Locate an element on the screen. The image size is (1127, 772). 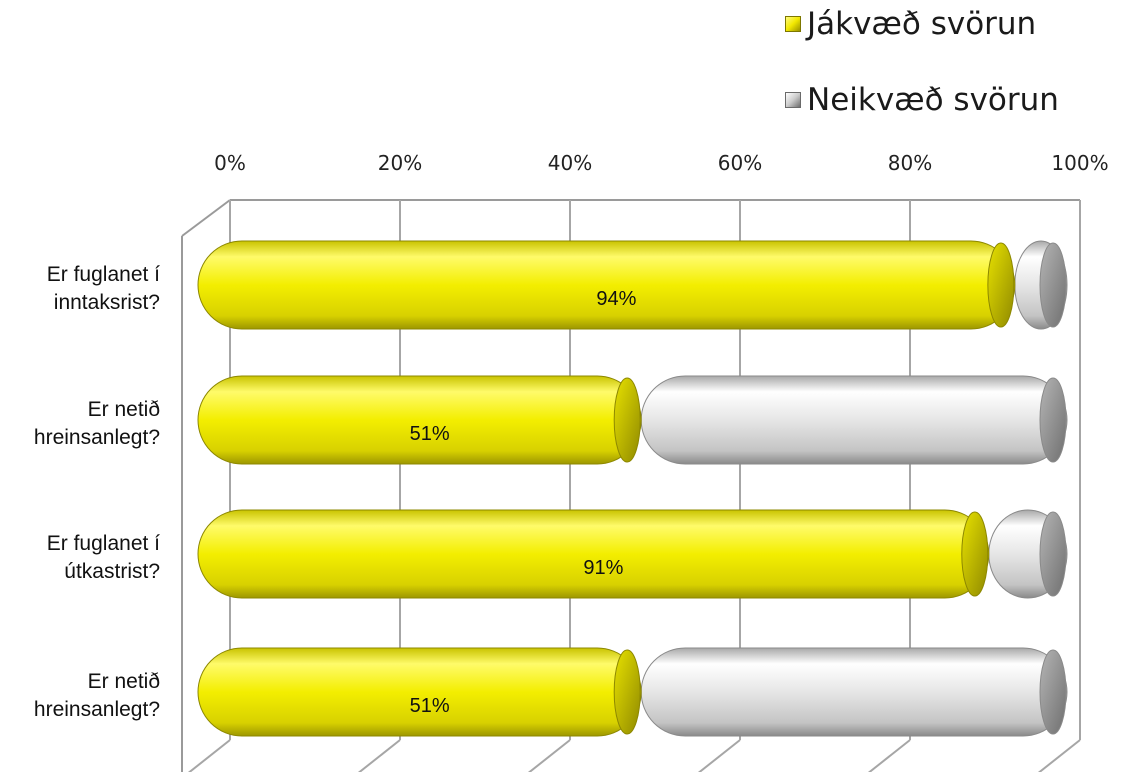
x-tick-label: 60% is located at coordinates (740, 163).